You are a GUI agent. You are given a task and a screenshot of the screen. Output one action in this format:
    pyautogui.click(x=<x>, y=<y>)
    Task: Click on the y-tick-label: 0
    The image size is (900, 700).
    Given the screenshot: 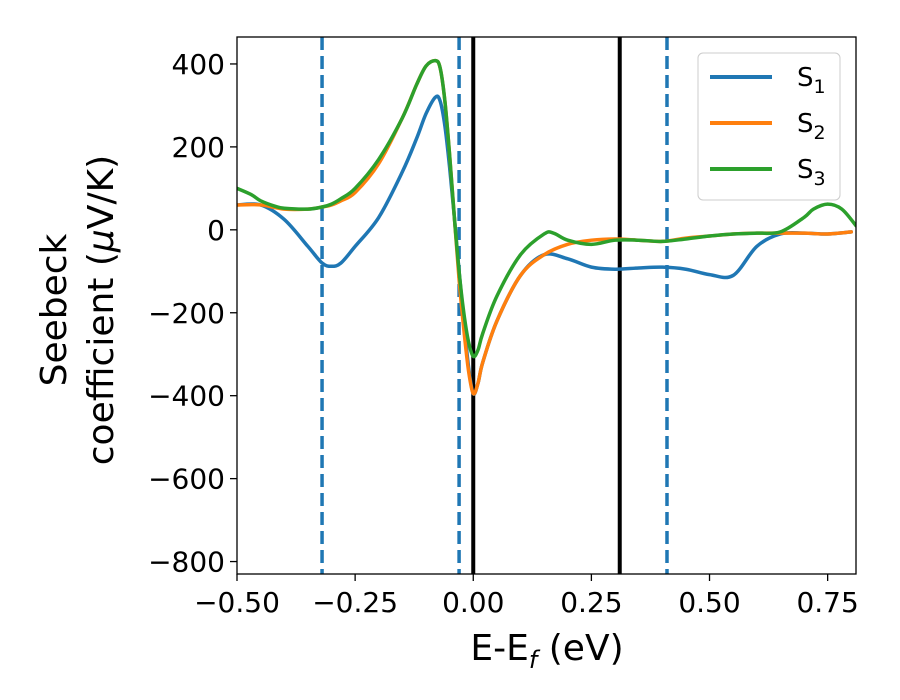 What is the action you would take?
    pyautogui.click(x=216, y=230)
    